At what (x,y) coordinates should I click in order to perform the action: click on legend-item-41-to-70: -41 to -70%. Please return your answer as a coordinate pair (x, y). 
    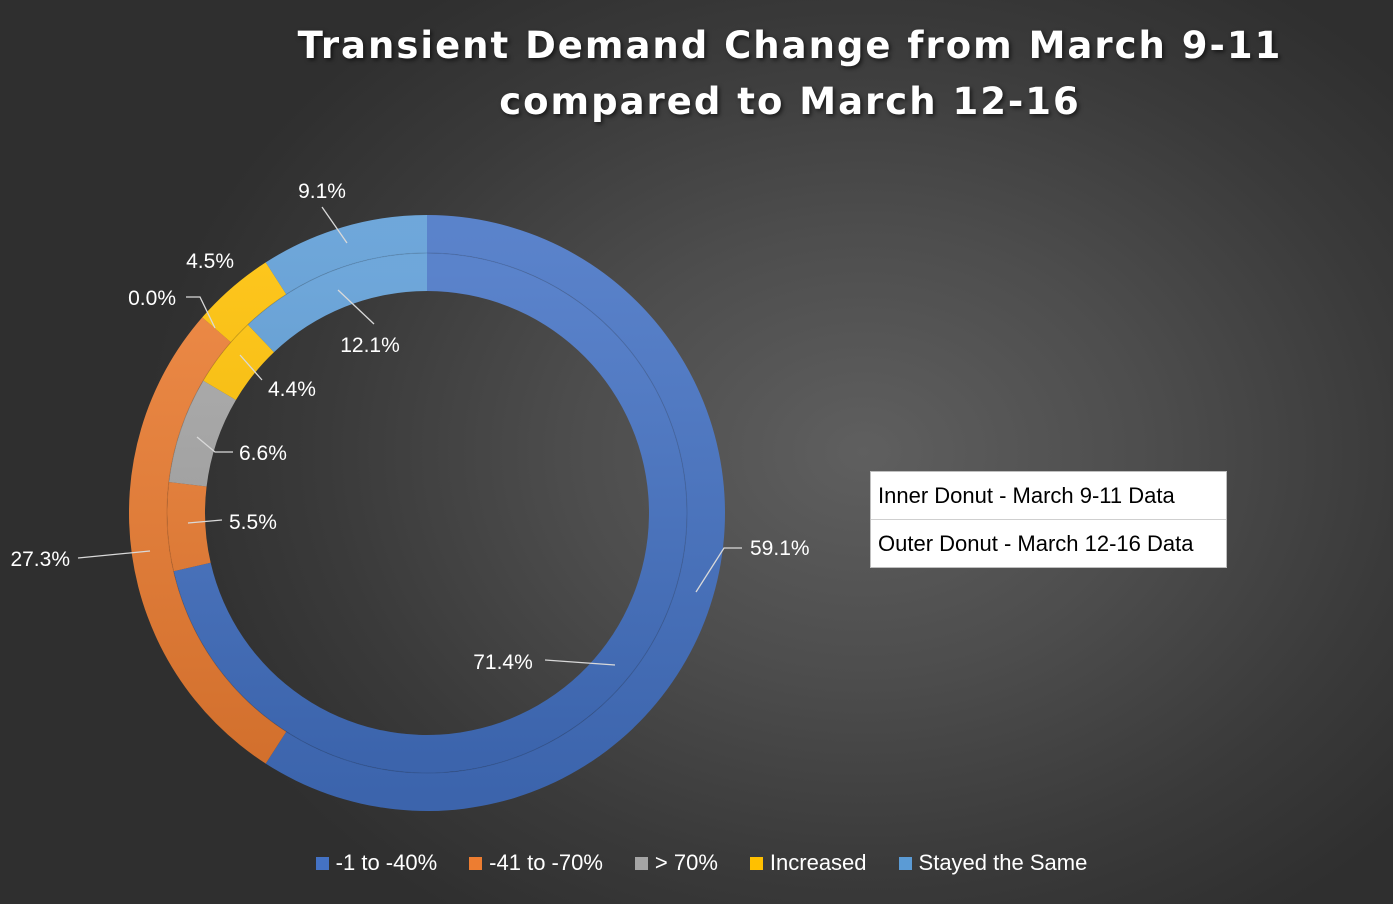
    Looking at the image, I should click on (536, 863).